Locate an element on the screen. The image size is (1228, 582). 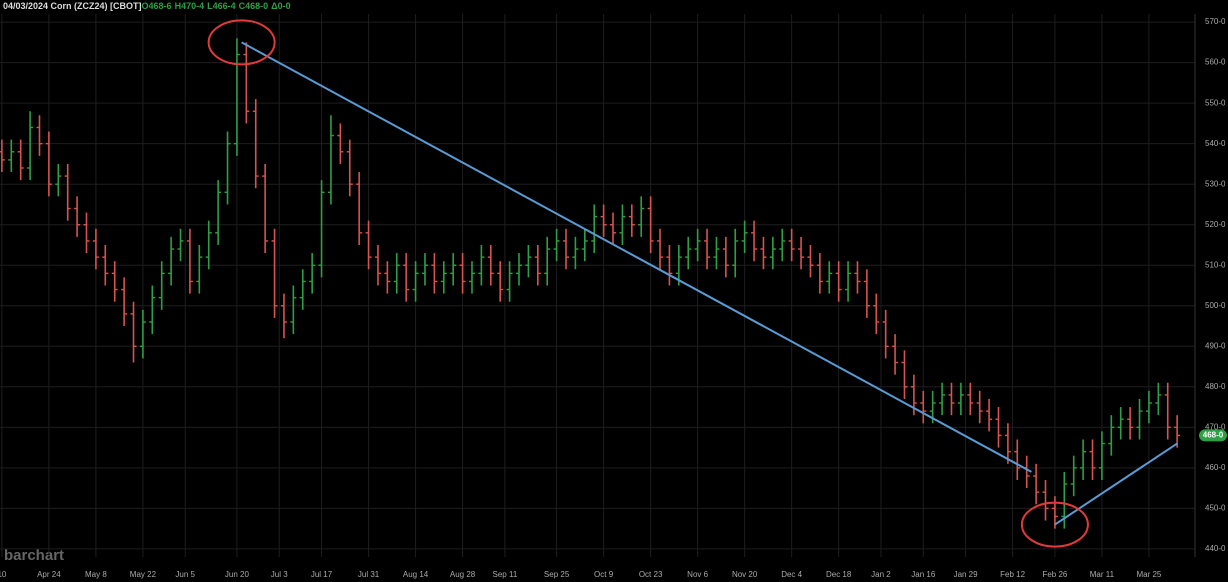
x-tick-label: May 8 is located at coordinates (96, 574).